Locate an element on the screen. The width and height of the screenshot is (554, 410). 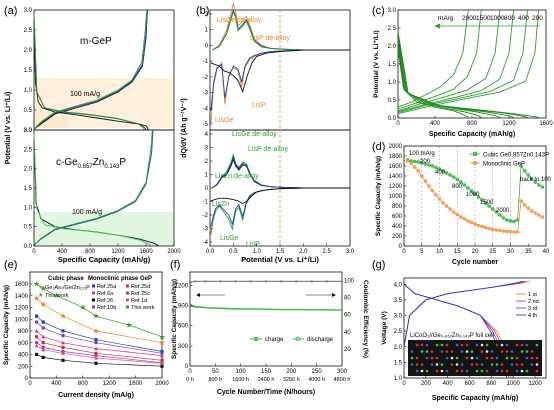
panel-d-ann-8: back to 100 is located at coordinates (536, 180).